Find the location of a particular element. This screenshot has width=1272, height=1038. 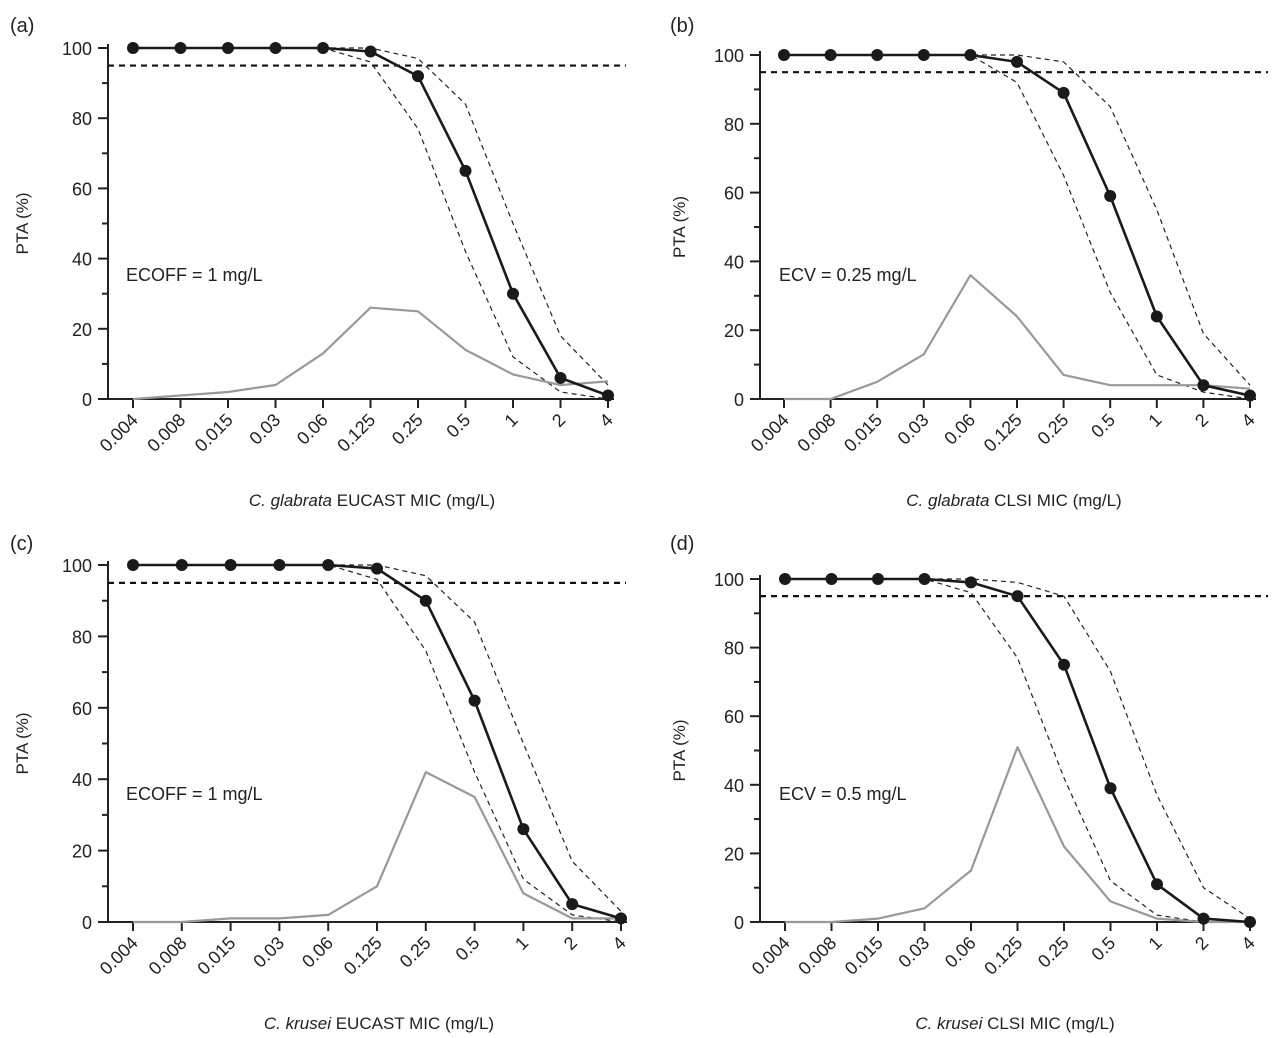

x-axis-label: C. krusei EUCAST MIC (mg/L) is located at coordinates (379, 1023).